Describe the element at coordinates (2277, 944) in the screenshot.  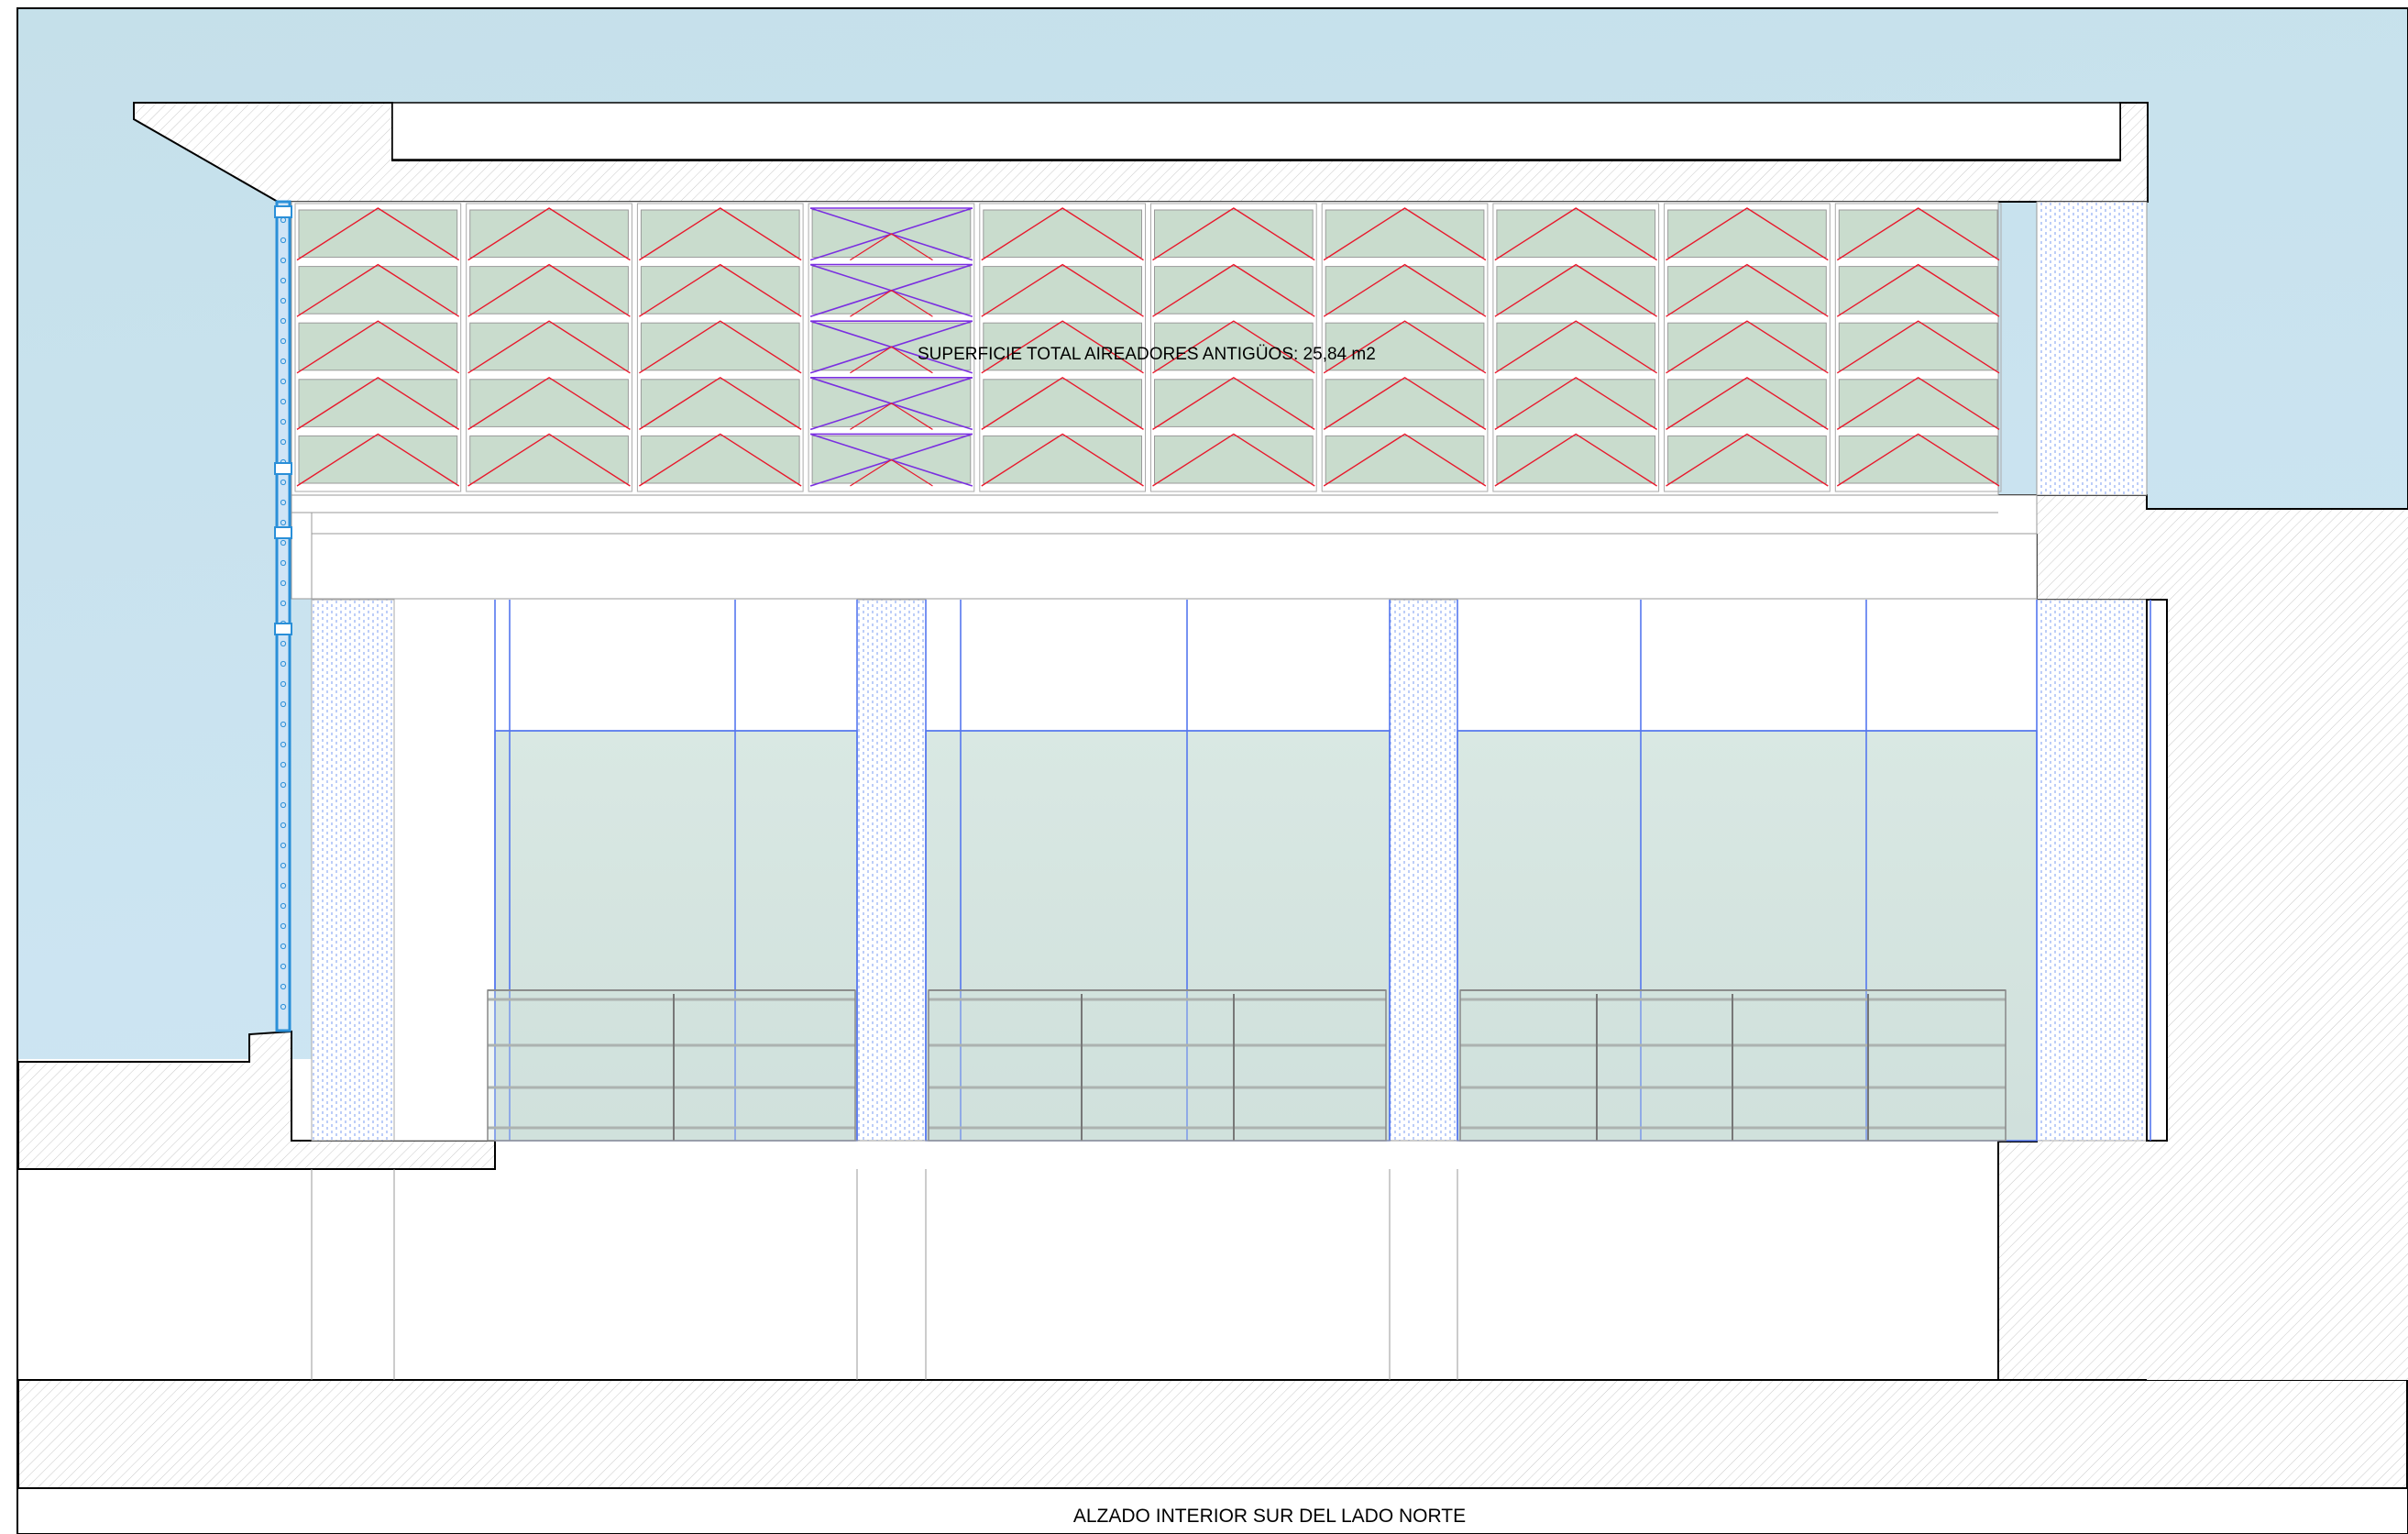
I see `right-wall-cap` at that location.